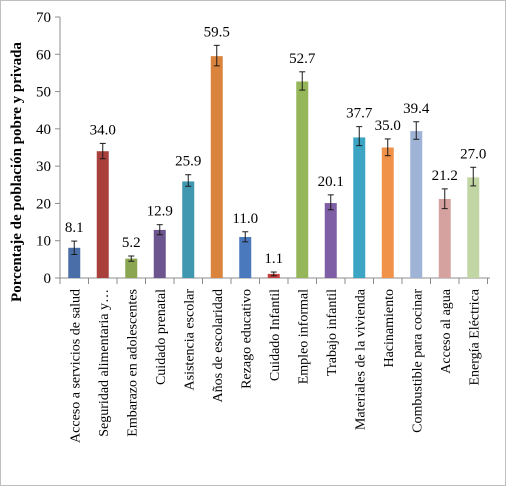 This screenshot has height=491, width=506. I want to click on y-tick-label: 10, so click(43, 242).